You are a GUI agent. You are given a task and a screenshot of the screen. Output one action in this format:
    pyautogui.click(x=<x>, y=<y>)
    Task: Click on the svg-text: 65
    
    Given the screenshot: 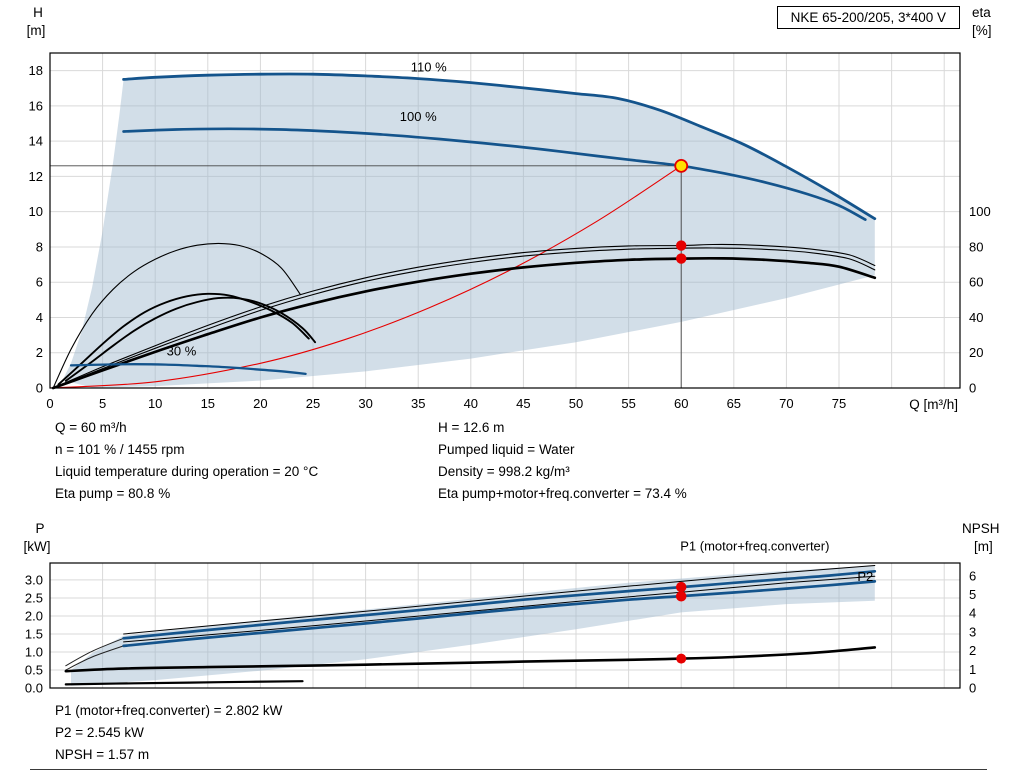 What is the action you would take?
    pyautogui.click(x=734, y=403)
    